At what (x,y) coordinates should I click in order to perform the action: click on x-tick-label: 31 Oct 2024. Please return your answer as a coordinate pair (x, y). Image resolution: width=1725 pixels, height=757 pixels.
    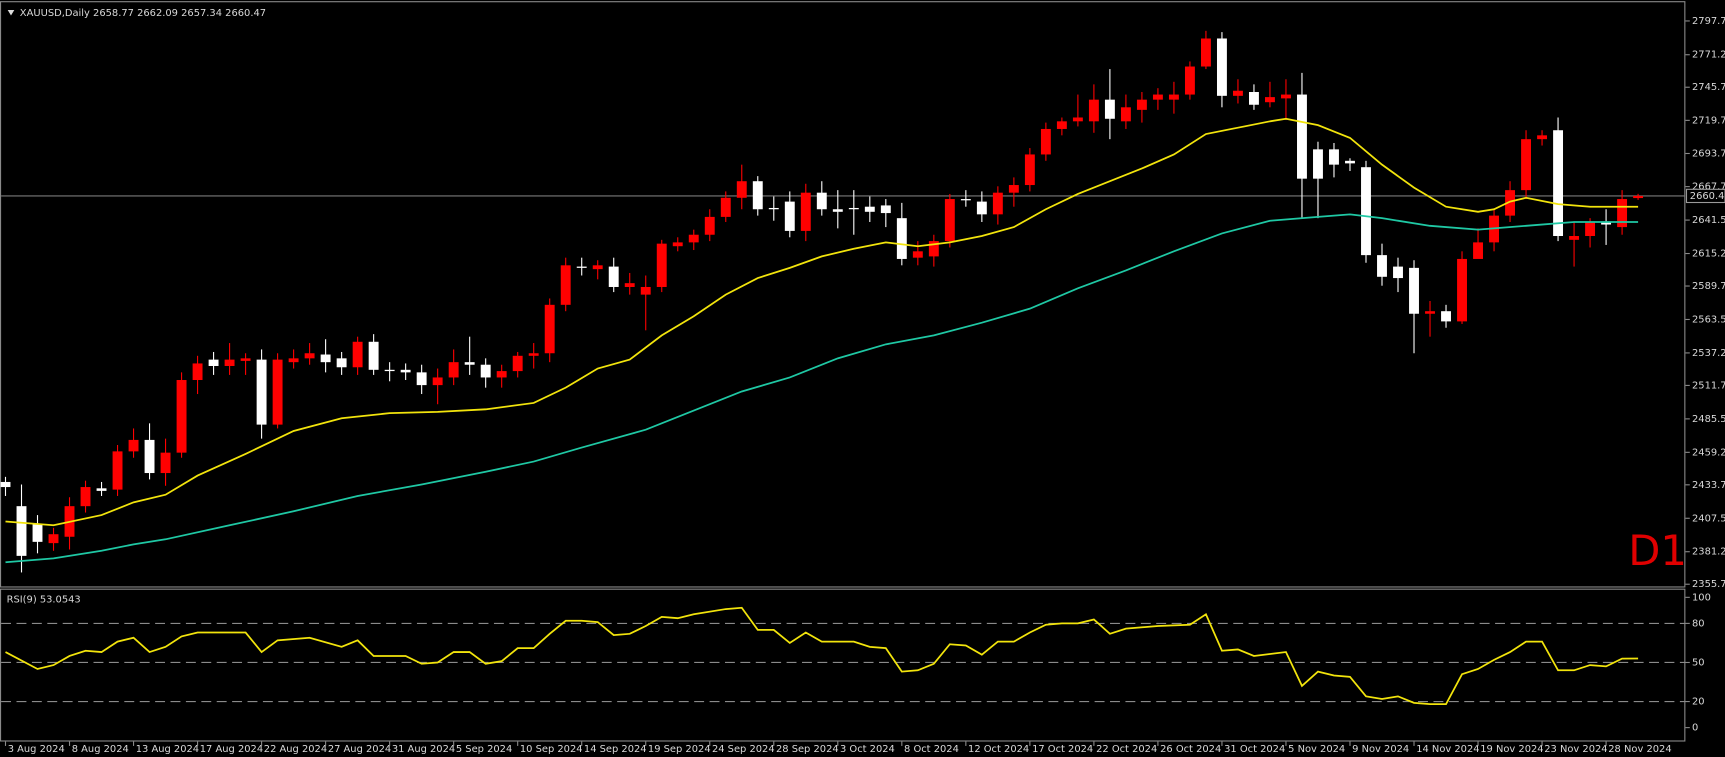
    Looking at the image, I should click on (1254, 749).